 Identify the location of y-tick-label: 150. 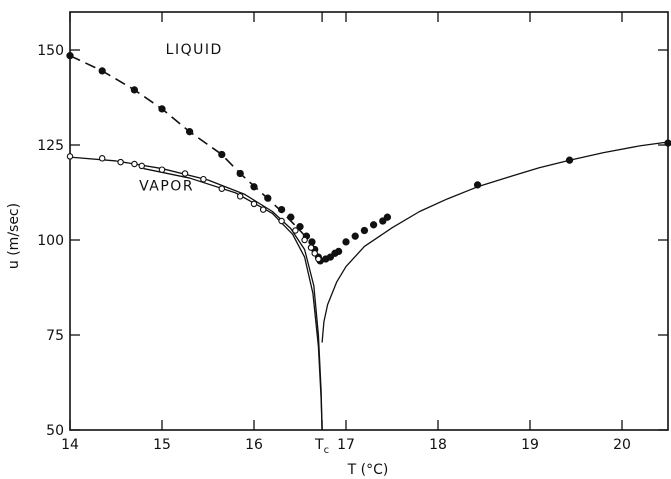
(50, 51).